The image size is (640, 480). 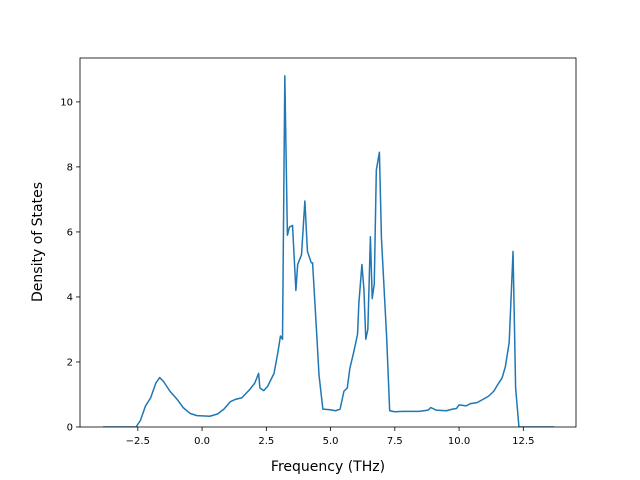 What do you see at coordinates (266, 441) in the screenshot?
I see `x-tick-label: 2.5` at bounding box center [266, 441].